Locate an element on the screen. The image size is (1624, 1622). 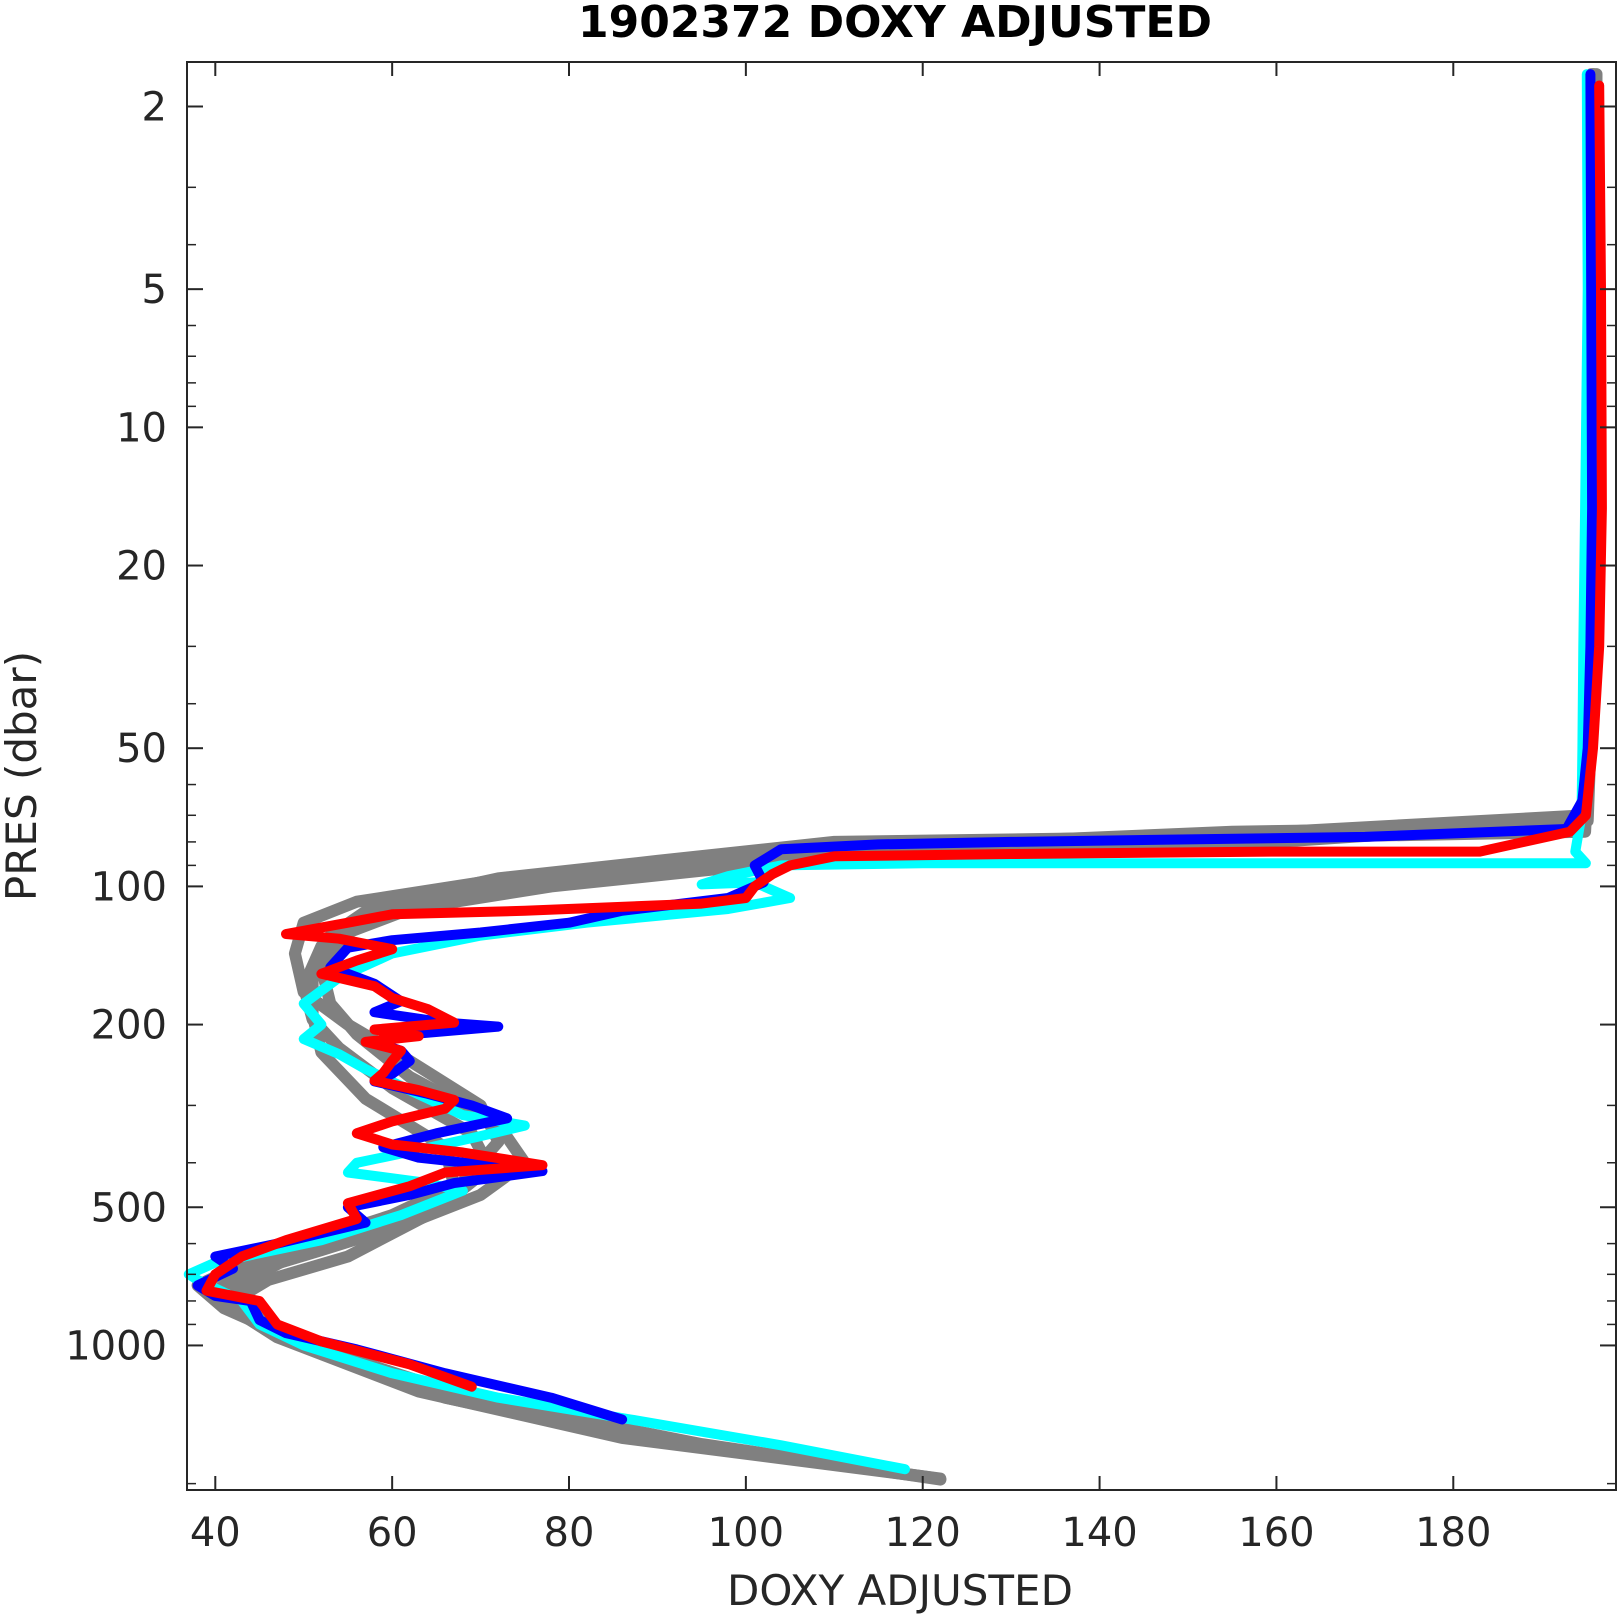
x-tick-label: 140 is located at coordinates (1099, 1533).